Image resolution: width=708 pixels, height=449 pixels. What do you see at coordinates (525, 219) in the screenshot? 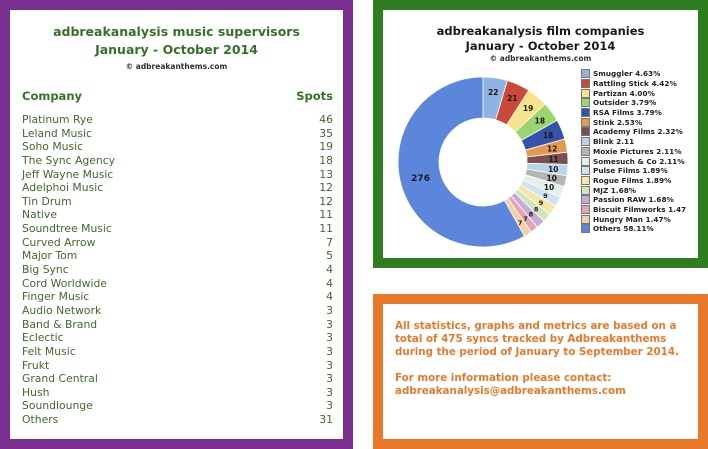
I see `slice-data-label: 7` at bounding box center [525, 219].